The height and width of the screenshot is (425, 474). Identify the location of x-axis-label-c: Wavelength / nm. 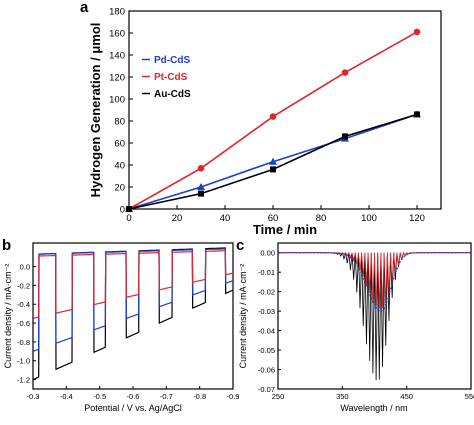
(373, 408).